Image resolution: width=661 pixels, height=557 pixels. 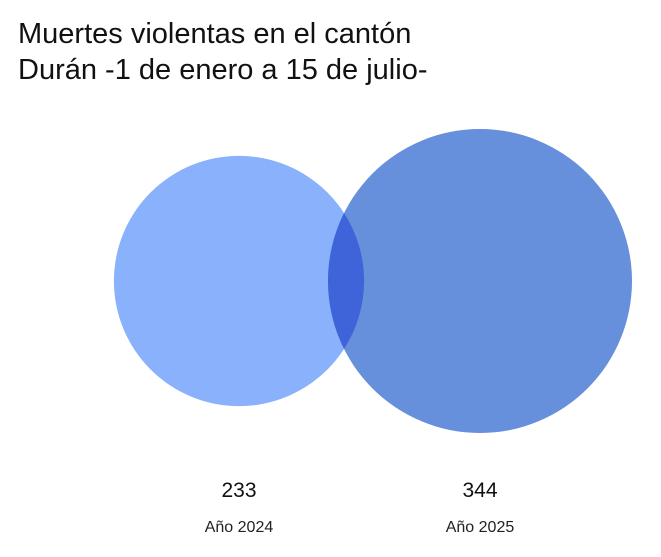 I want to click on bubble-overlap, so click(x=346, y=281).